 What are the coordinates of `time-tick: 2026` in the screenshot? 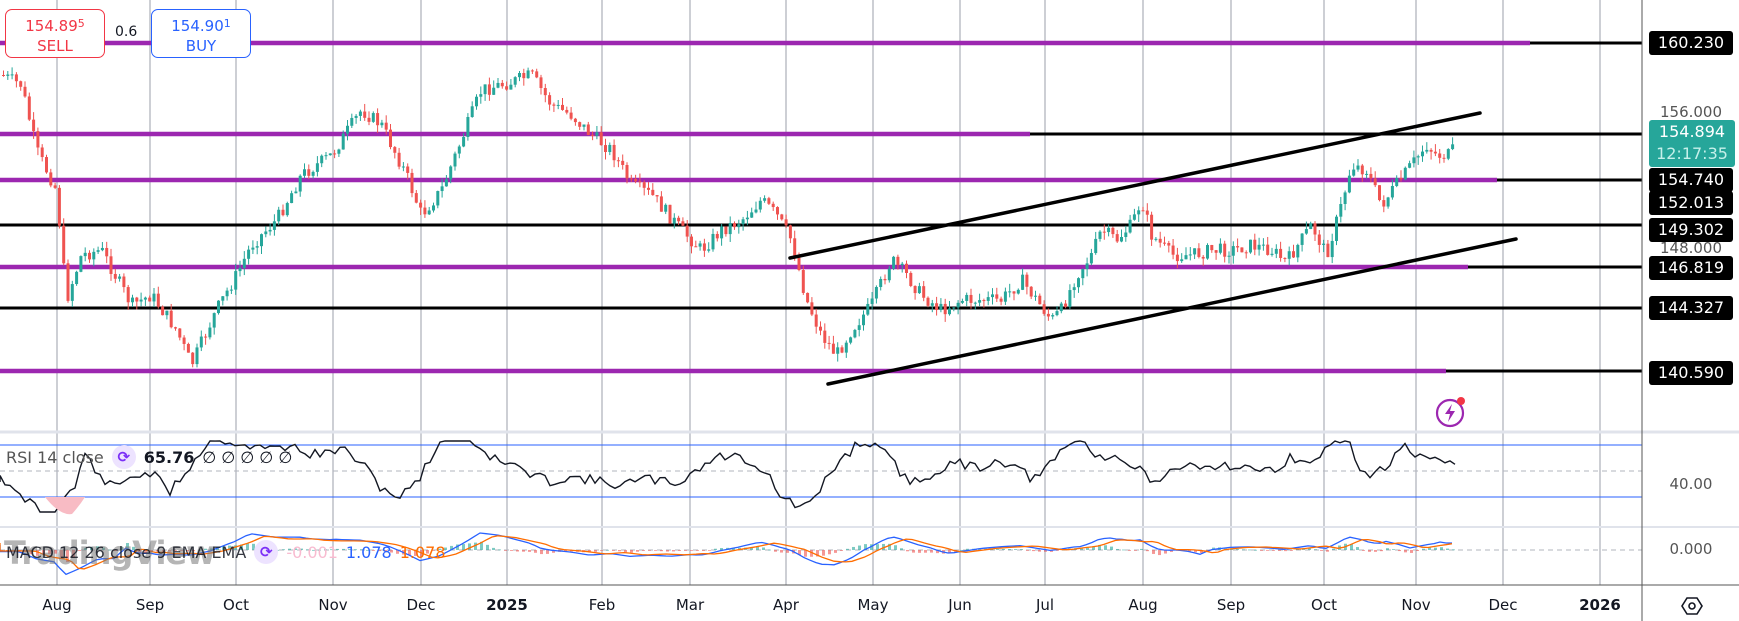 It's located at (1600, 605).